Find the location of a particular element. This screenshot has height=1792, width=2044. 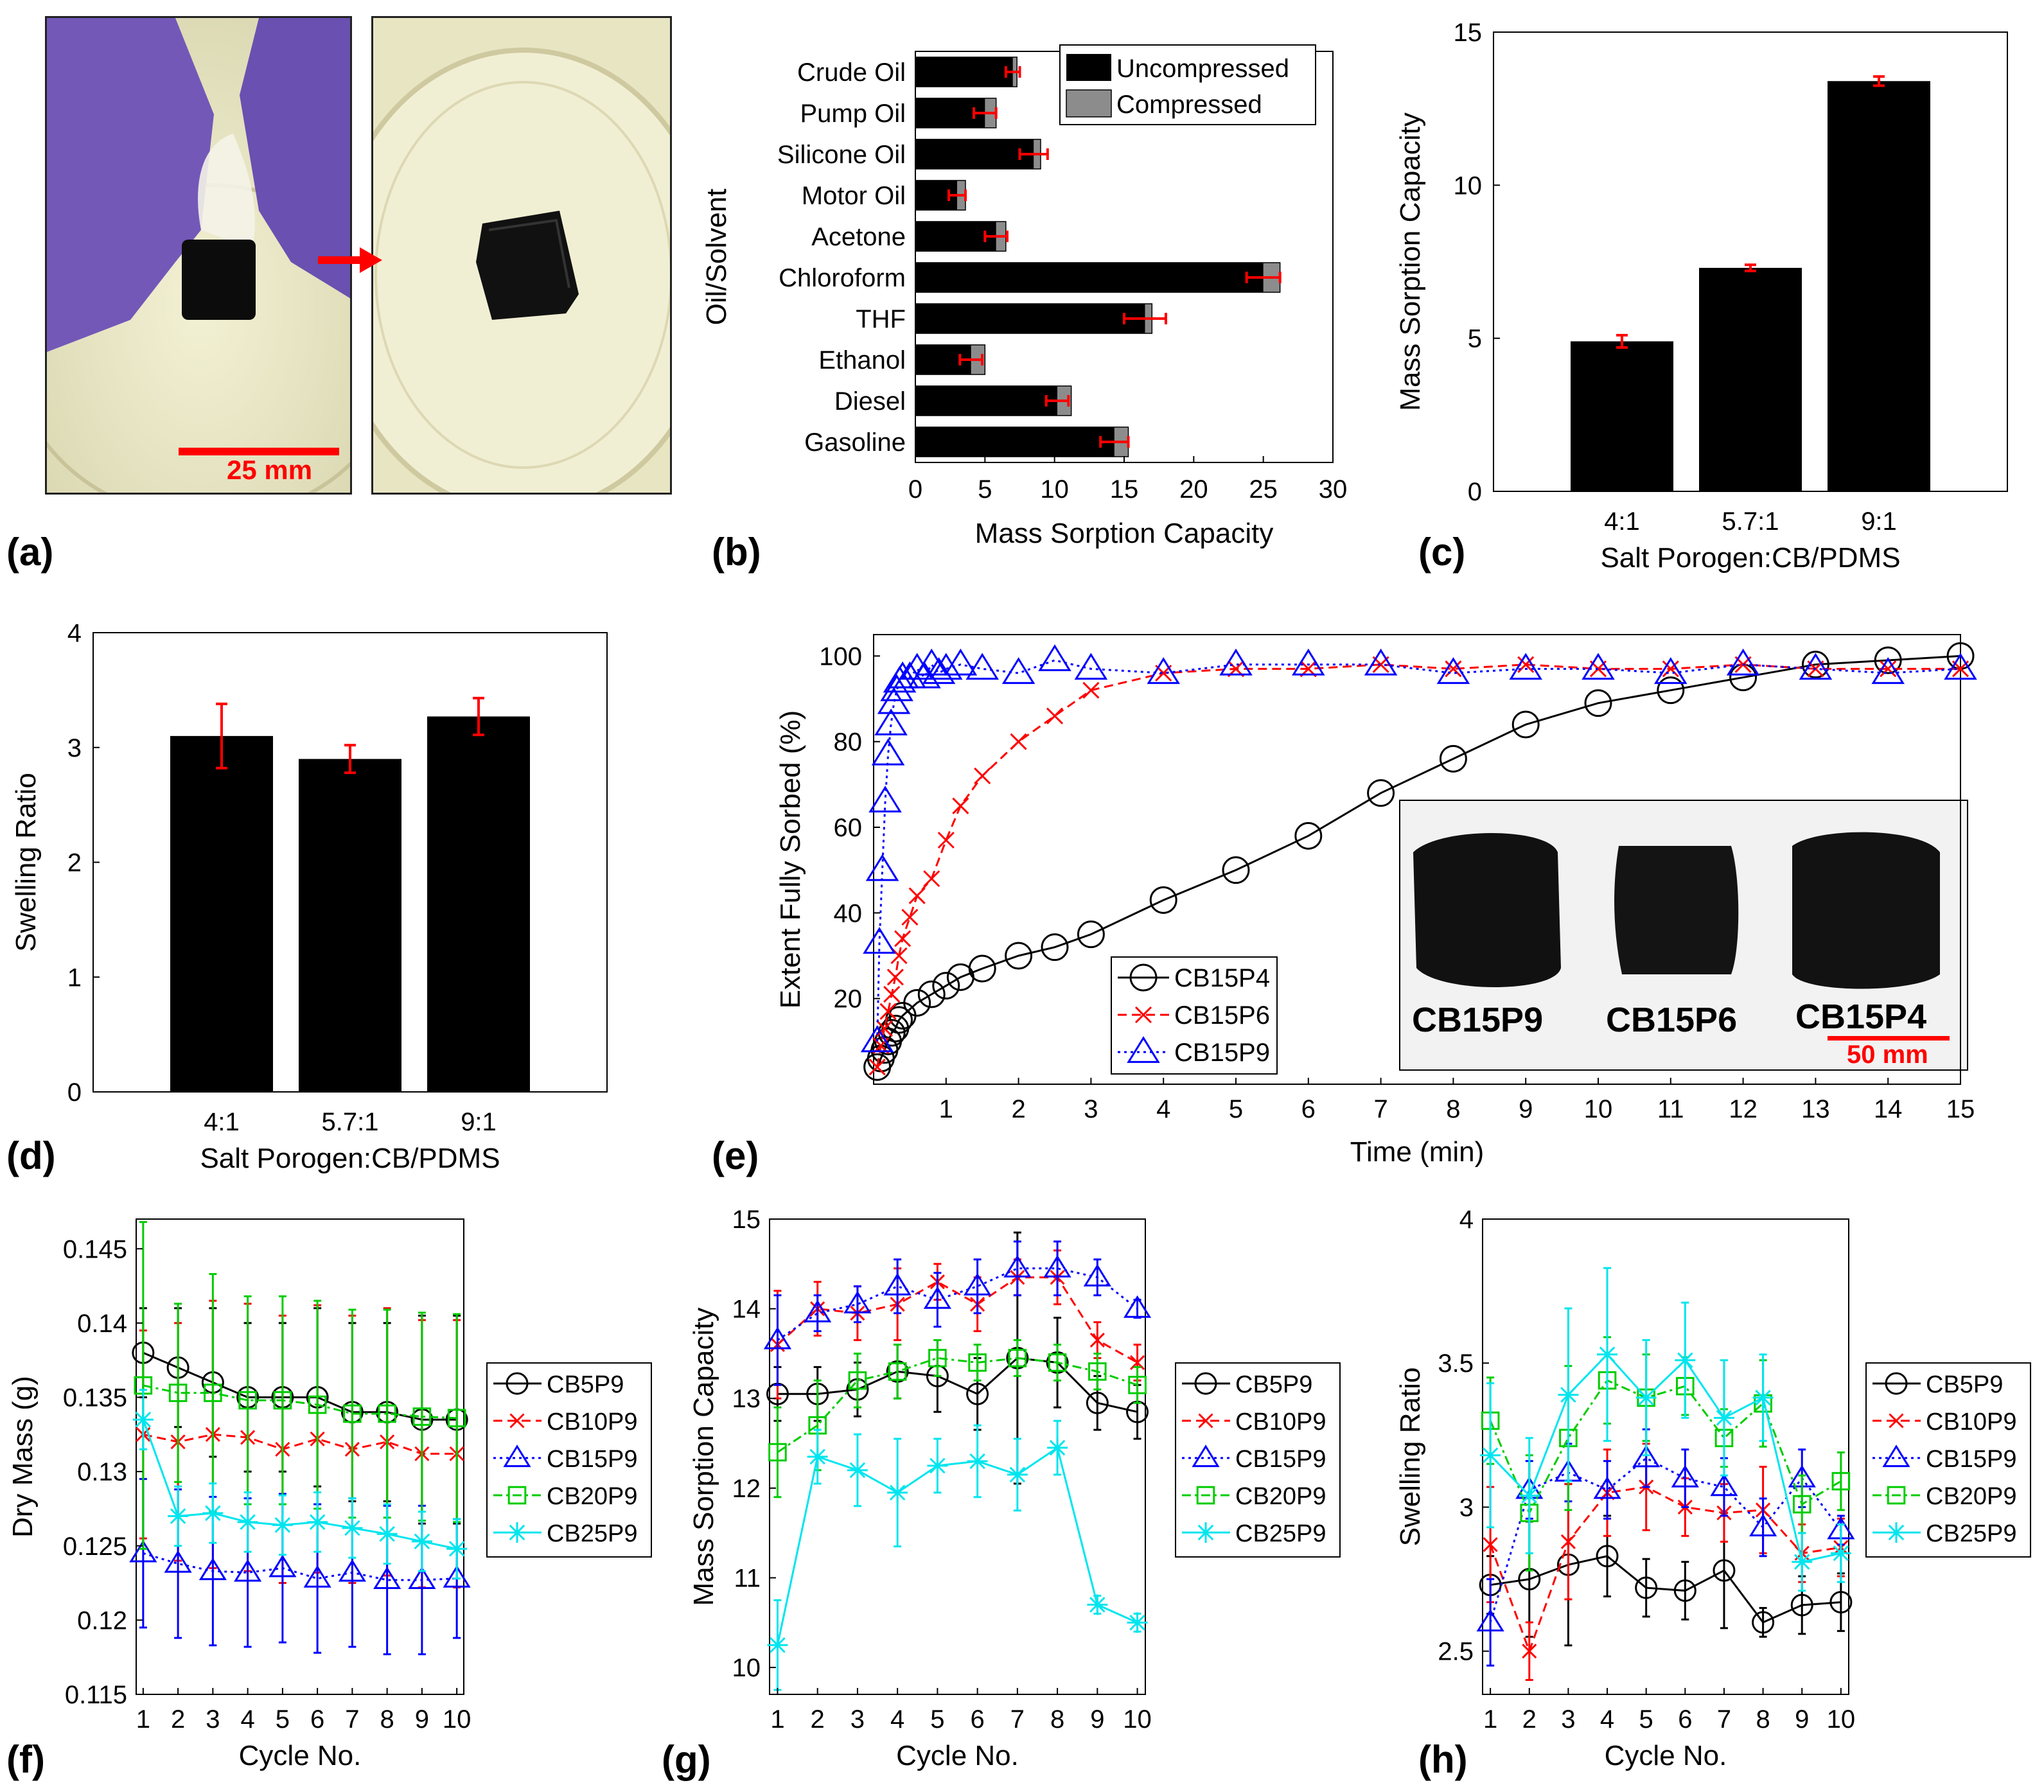

xtick-label-e-7: 8 is located at coordinates (1453, 1109).